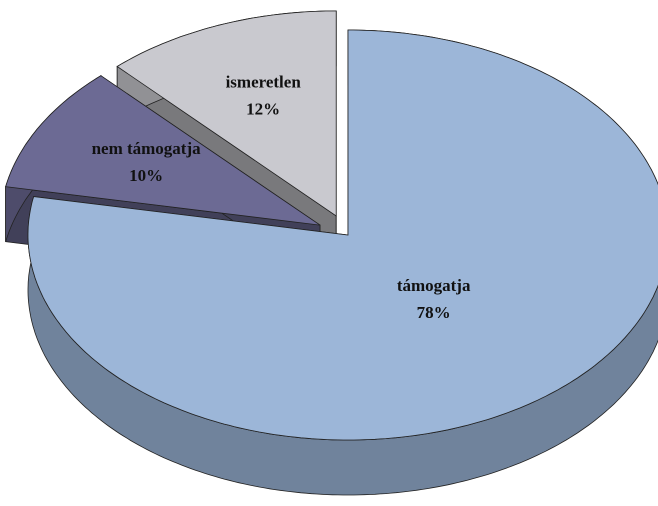  Describe the element at coordinates (264, 82) in the screenshot. I see `slice-label: ismeretlen` at that location.